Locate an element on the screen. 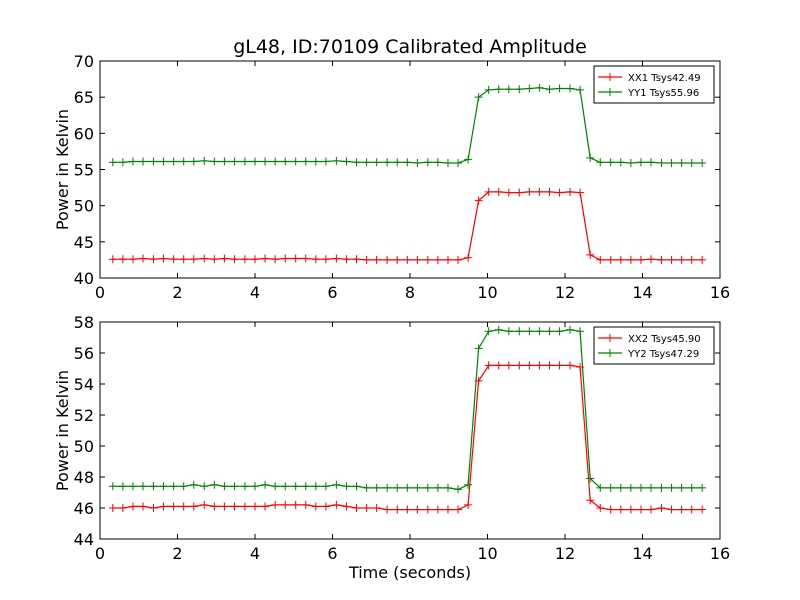  y-tick-label: 55 is located at coordinates (84, 170).